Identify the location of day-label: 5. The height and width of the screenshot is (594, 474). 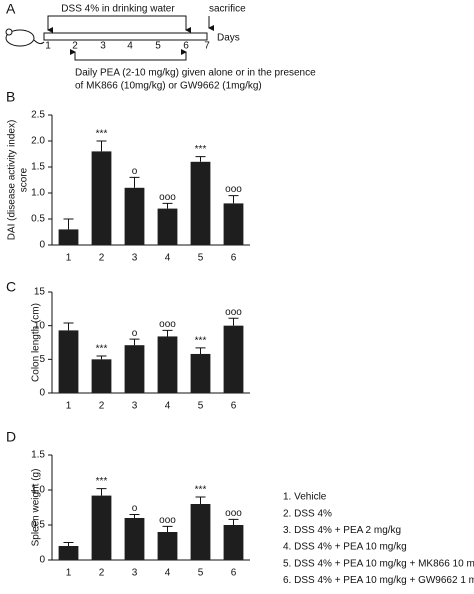
(158, 46).